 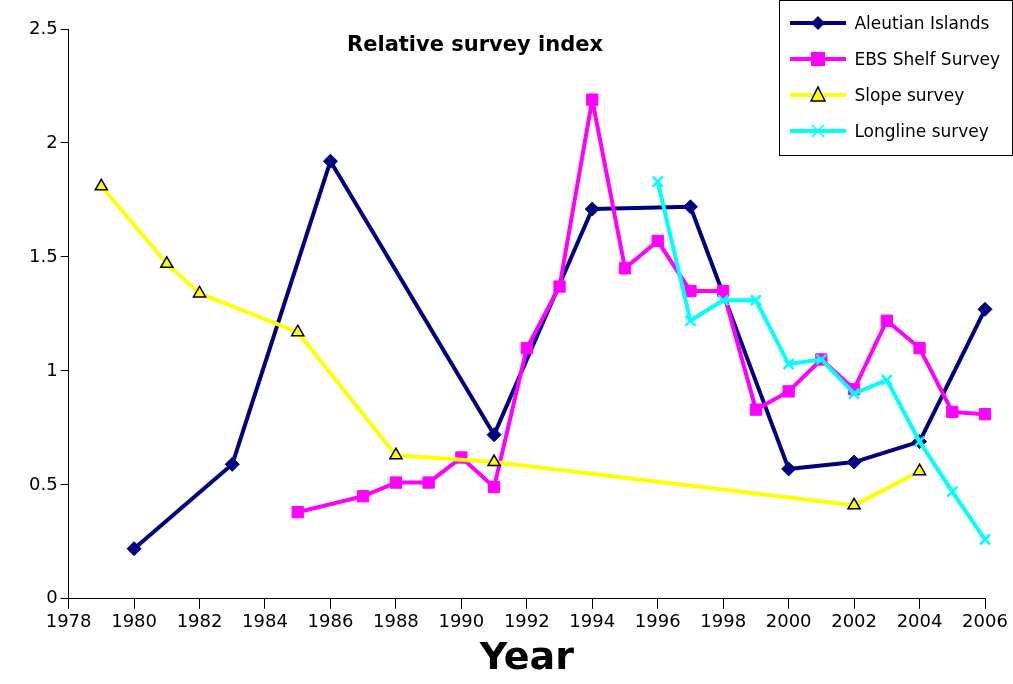 I want to click on x-tick-label: 1980, so click(x=134, y=621).